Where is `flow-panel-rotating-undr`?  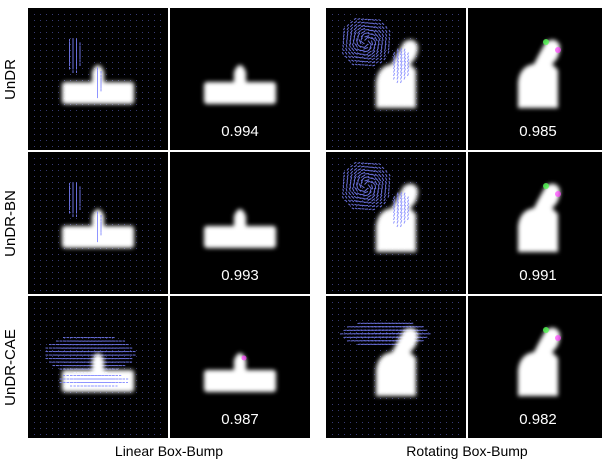 flow-panel-rotating-undr is located at coordinates (396, 79).